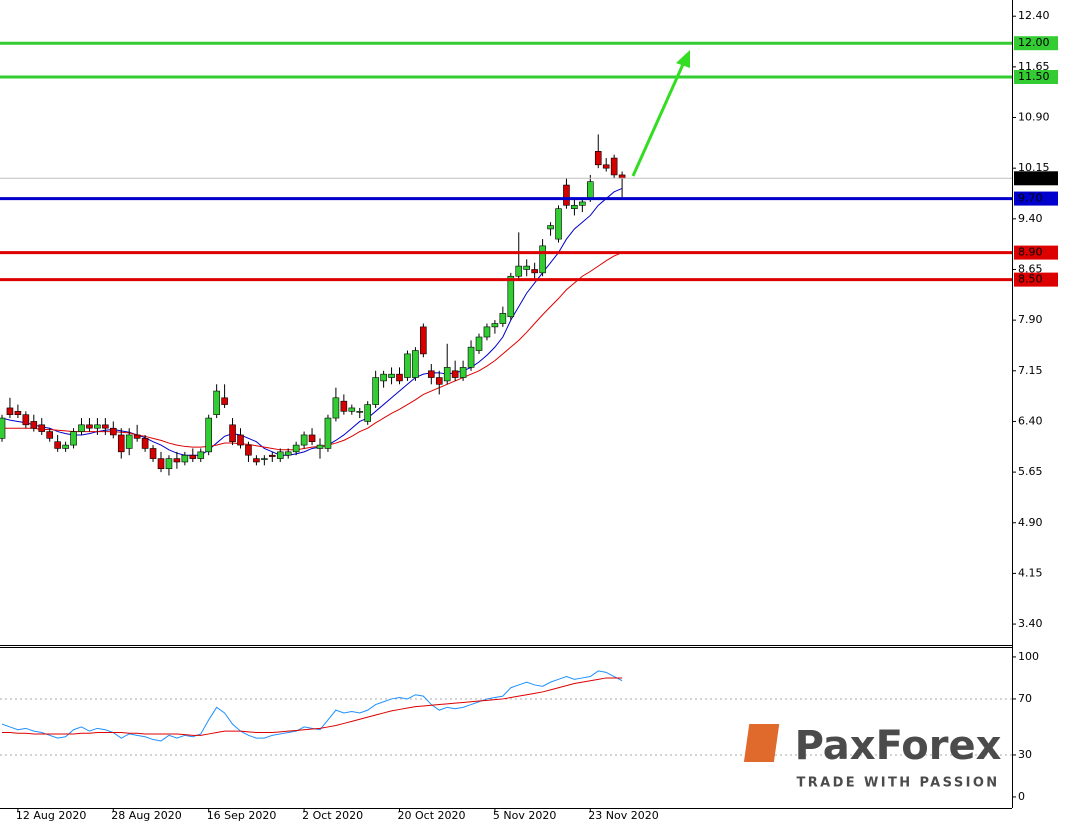 The height and width of the screenshot is (823, 1065). What do you see at coordinates (1034, 42) in the screenshot?
I see `level-label: 12.00` at bounding box center [1034, 42].